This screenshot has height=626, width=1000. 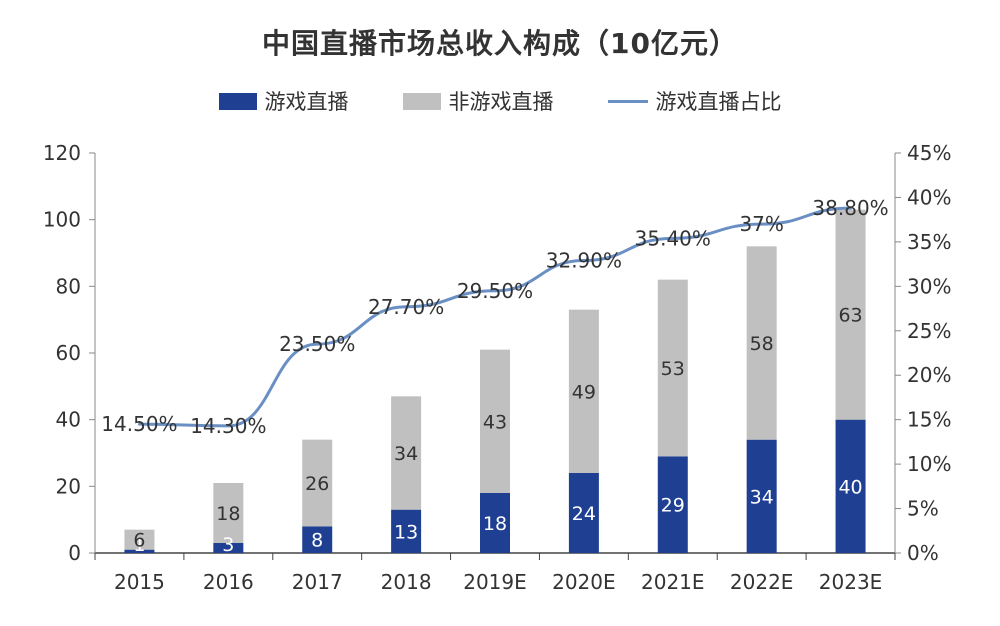 I want to click on y2-tick-label: 5%, so click(x=923, y=509).